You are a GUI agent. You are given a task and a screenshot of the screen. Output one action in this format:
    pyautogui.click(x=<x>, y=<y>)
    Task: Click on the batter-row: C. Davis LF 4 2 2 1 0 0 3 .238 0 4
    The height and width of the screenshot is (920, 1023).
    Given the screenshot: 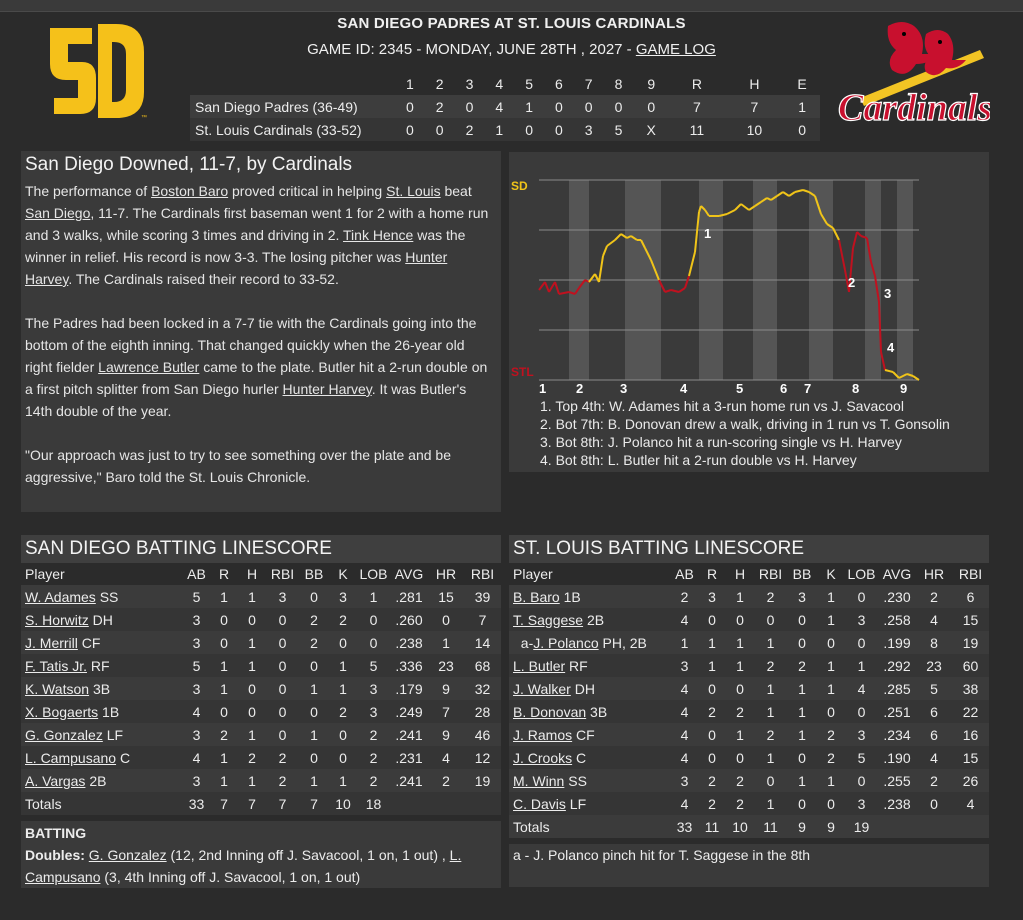 What is the action you would take?
    pyautogui.click(x=749, y=803)
    